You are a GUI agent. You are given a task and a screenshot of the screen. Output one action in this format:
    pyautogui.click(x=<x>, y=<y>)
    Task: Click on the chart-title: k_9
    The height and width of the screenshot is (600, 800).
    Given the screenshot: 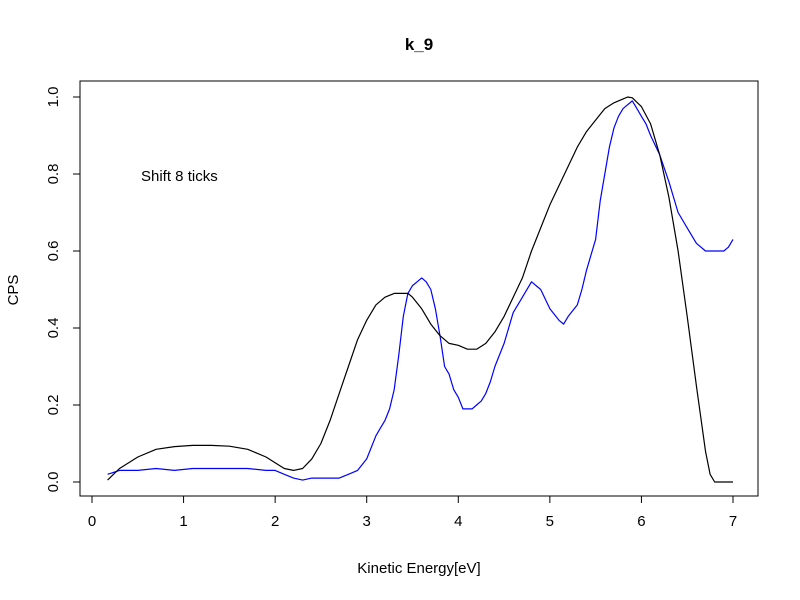 What is the action you would take?
    pyautogui.click(x=419, y=44)
    